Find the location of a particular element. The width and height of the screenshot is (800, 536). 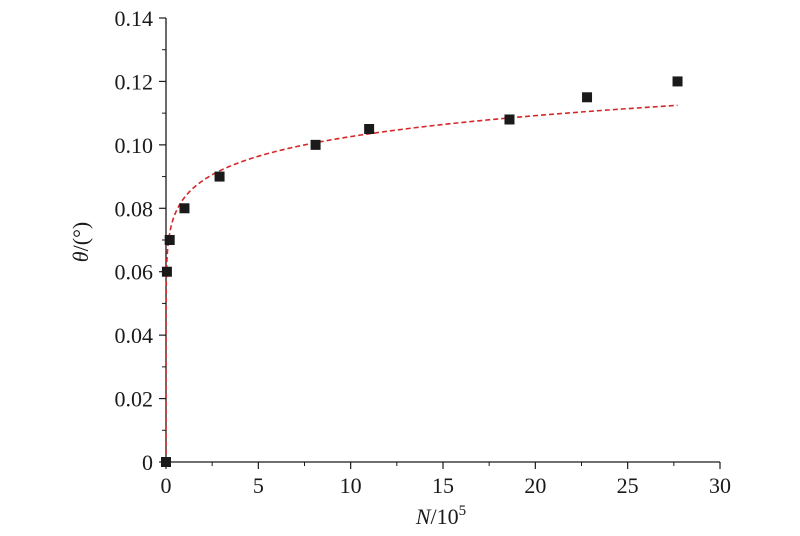

x-tick-label: 5 is located at coordinates (258, 485).